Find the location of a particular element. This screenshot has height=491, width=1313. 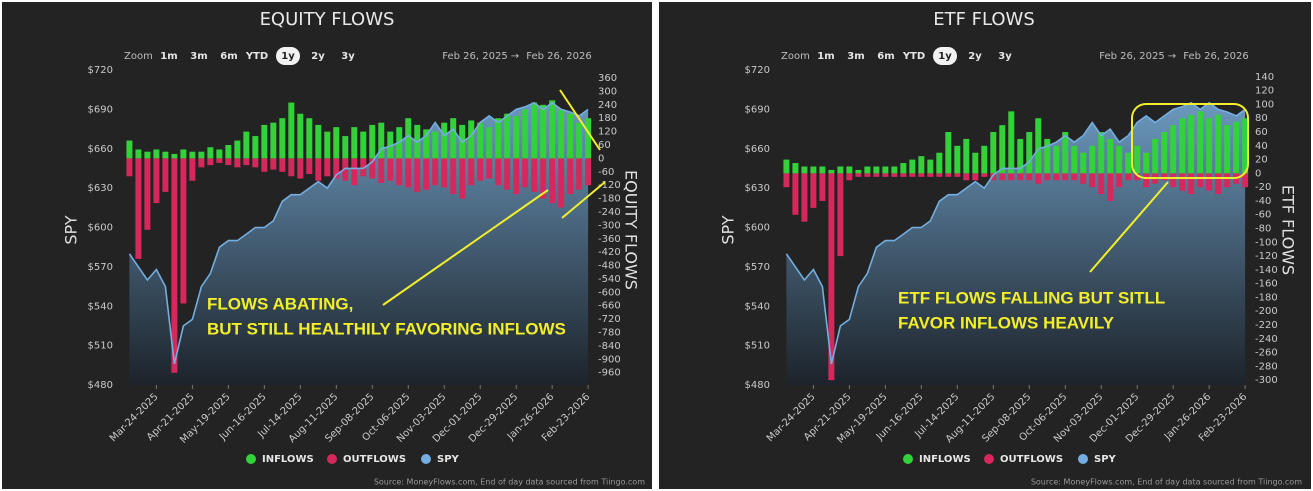

range-start: Feb 26, 2025 is located at coordinates (474, 56).